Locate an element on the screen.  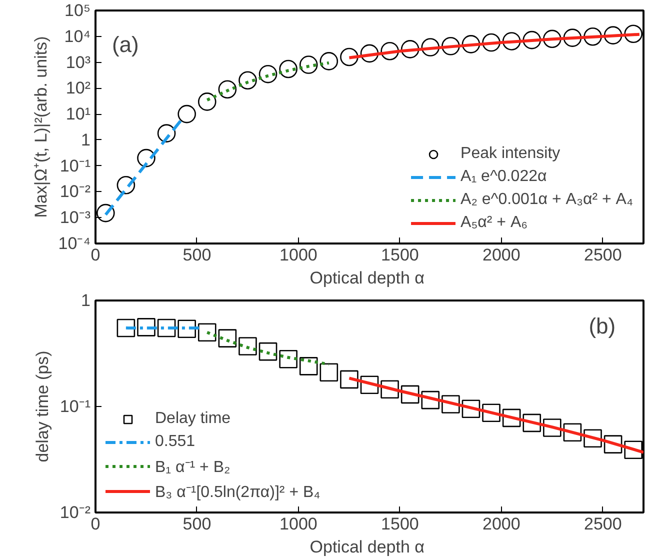
y-tick-label: 10⁴ is located at coordinates (77, 36).